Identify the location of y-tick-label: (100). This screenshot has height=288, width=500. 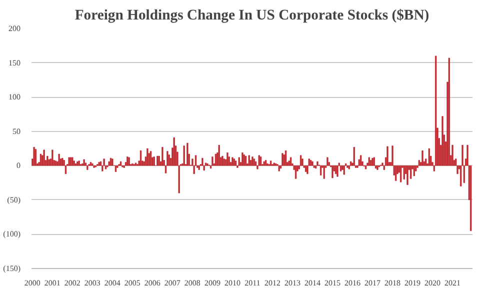
(12, 234).